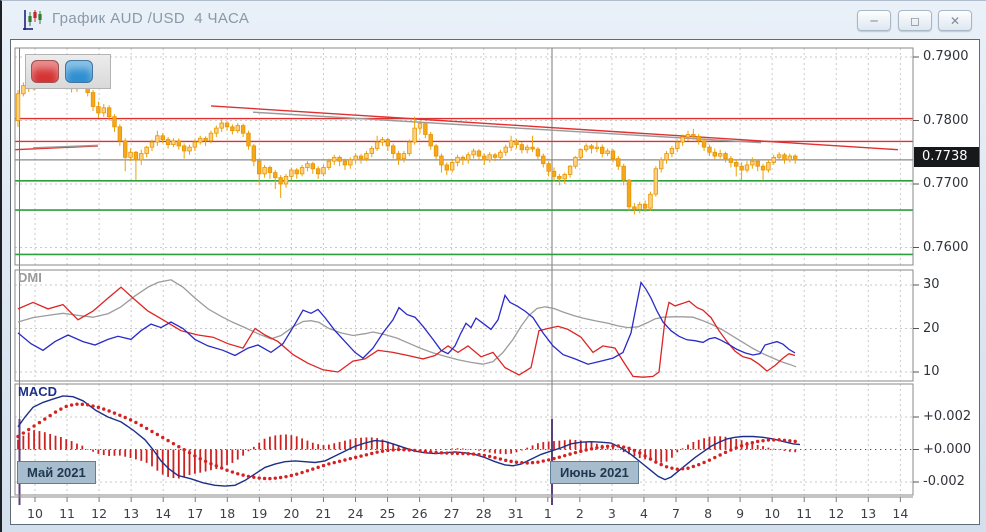 The width and height of the screenshot is (986, 532). What do you see at coordinates (355, 513) in the screenshot?
I see `time-tick-label: 24` at bounding box center [355, 513].